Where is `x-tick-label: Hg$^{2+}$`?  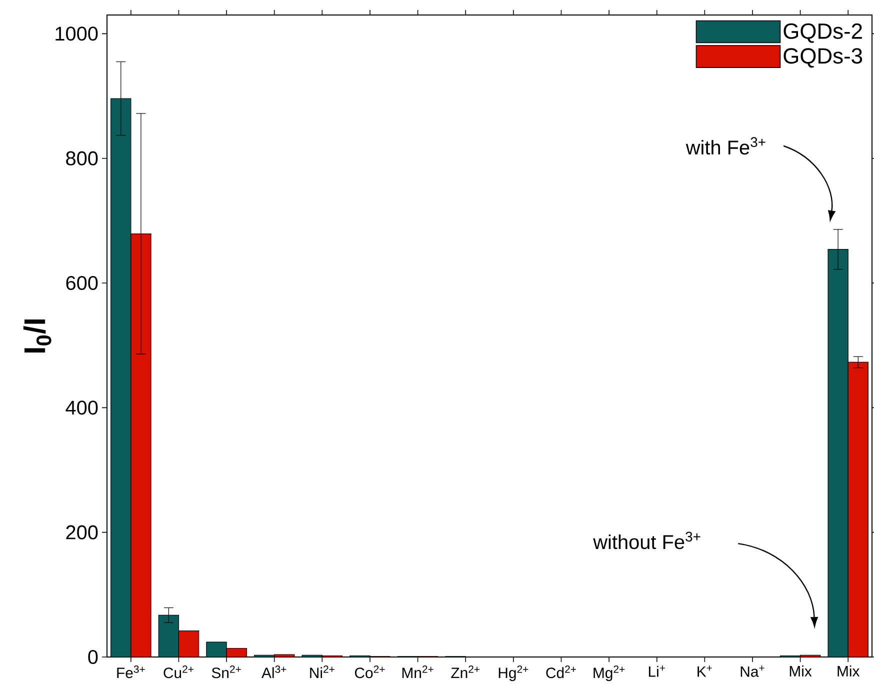 x-tick-label: Hg$^{2+}$ is located at coordinates (513, 674).